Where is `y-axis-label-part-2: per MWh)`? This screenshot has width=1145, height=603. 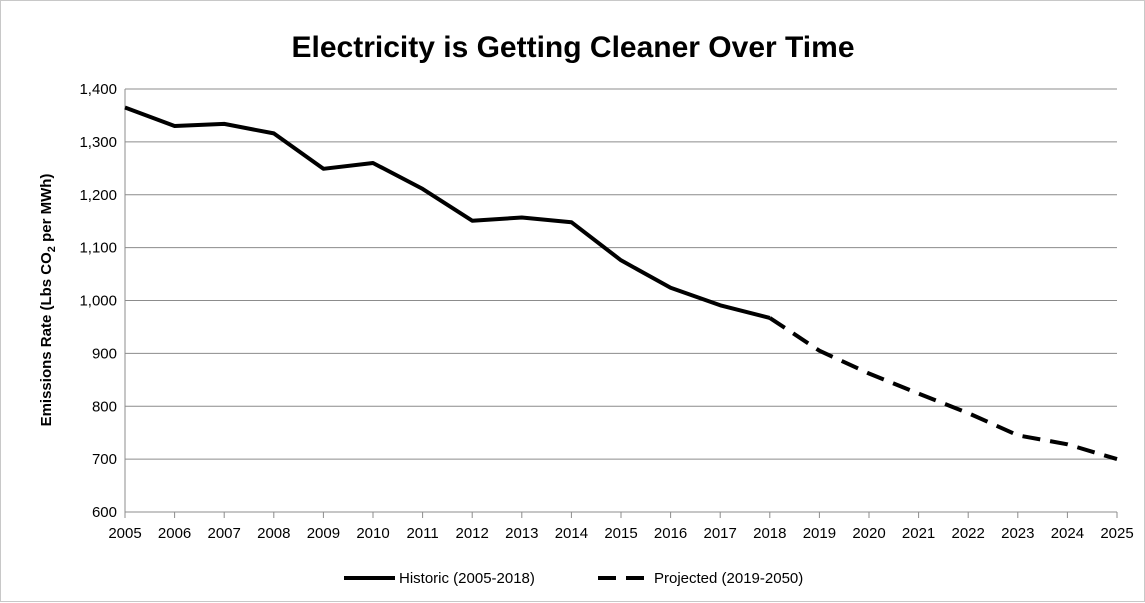
y-axis-label-part-2: per MWh) is located at coordinates (46, 210).